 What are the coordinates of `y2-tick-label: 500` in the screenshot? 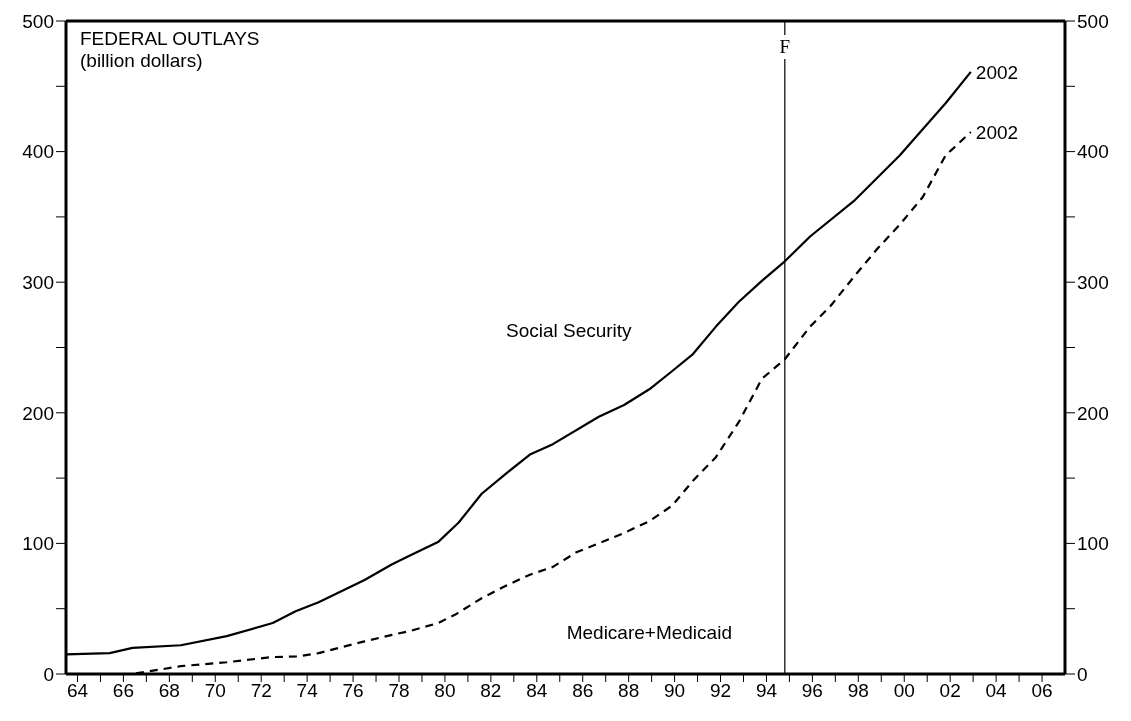 It's located at (1093, 21).